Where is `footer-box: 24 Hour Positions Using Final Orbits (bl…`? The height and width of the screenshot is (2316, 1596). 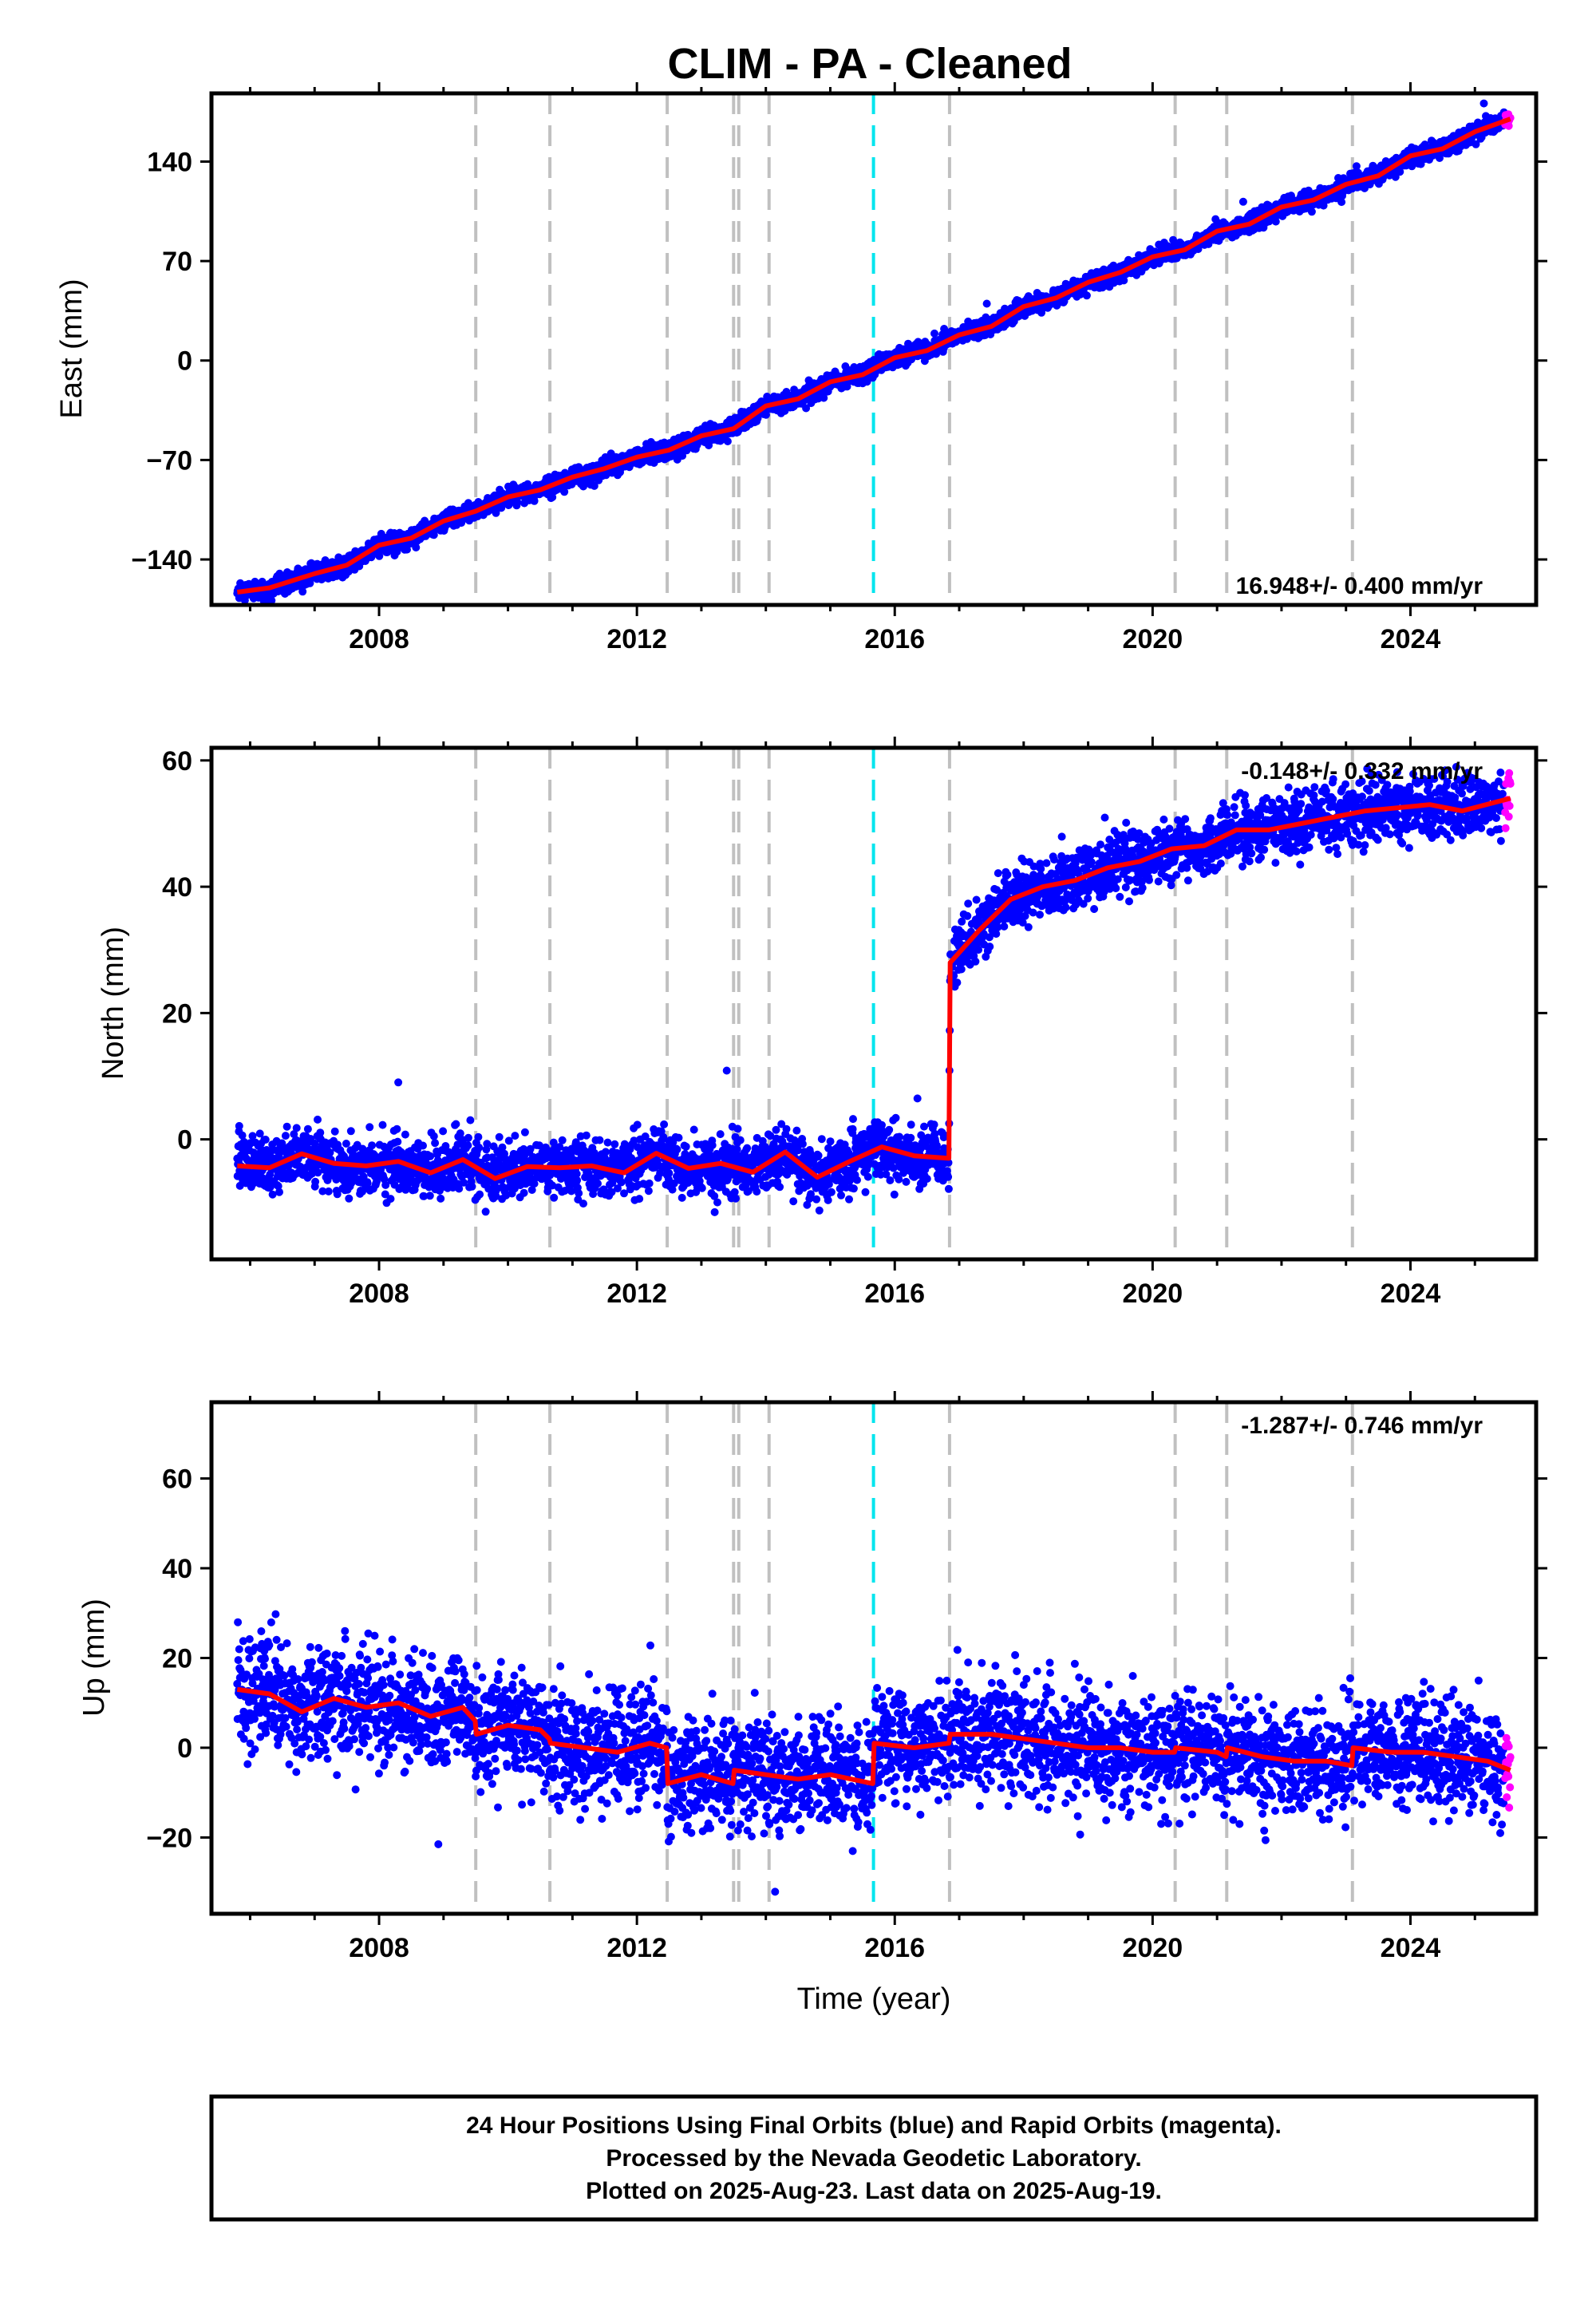 footer-box: 24 Hour Positions Using Final Orbits (bl… is located at coordinates (874, 2158).